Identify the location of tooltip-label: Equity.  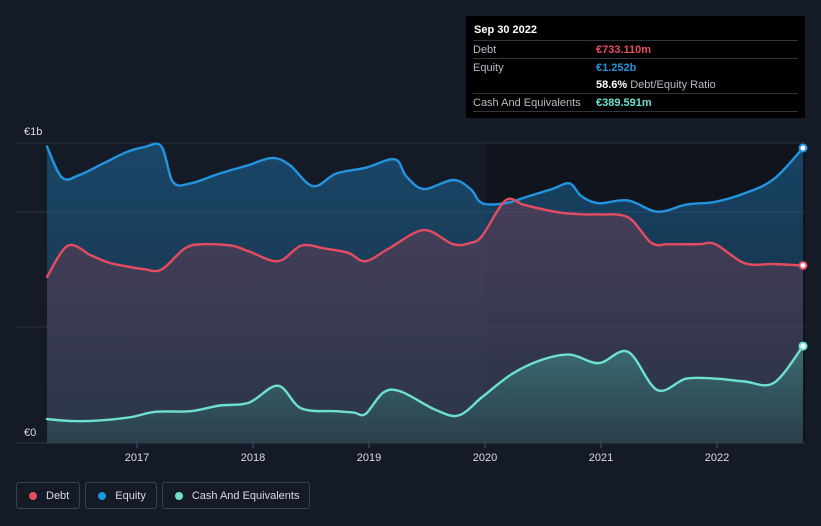
(488, 67).